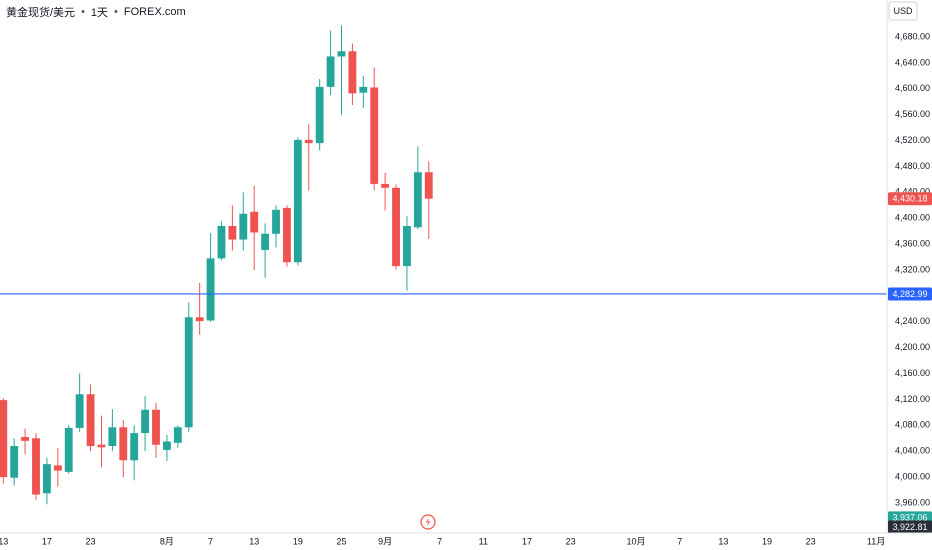  I want to click on symbol-header: 黄金现货/美元 • 1天 • FOREX.com, so click(96, 12).